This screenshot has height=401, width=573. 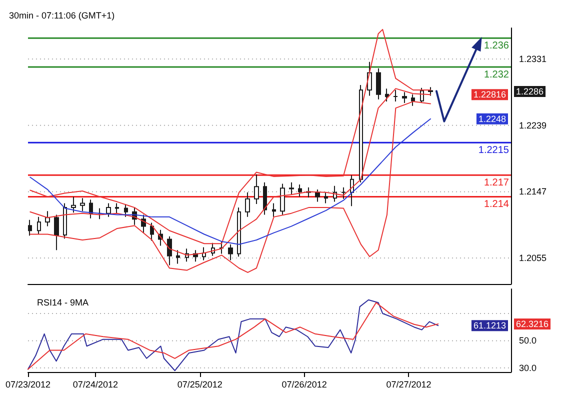 What do you see at coordinates (494, 150) in the screenshot?
I see `ref-line-label: 1.2215` at bounding box center [494, 150].